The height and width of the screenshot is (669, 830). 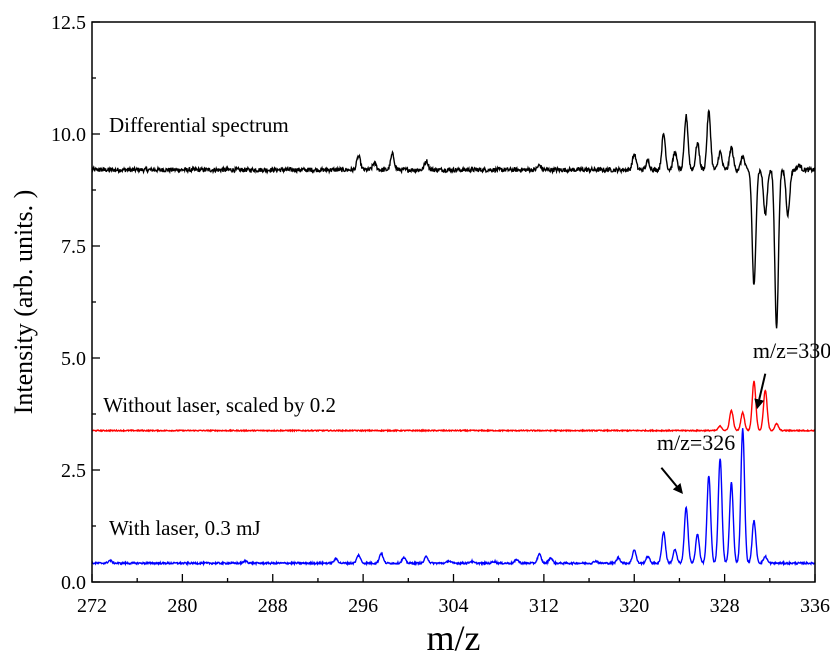 What do you see at coordinates (273, 606) in the screenshot?
I see `x-tick-label: 288` at bounding box center [273, 606].